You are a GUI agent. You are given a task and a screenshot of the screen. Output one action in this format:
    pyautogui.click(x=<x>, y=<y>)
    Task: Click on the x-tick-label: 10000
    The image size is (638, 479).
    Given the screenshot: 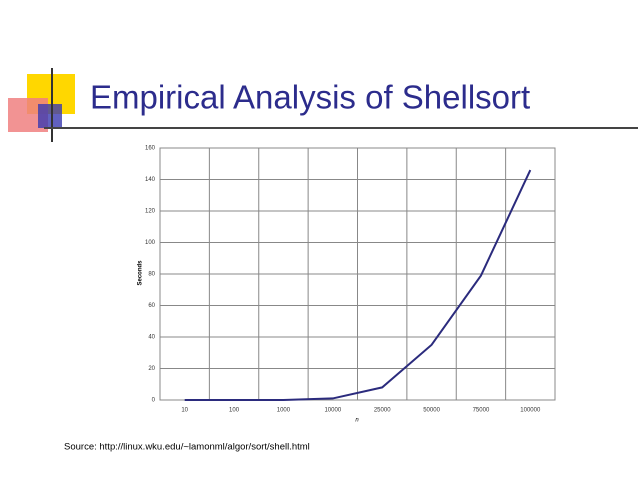 What is the action you would take?
    pyautogui.click(x=332, y=411)
    